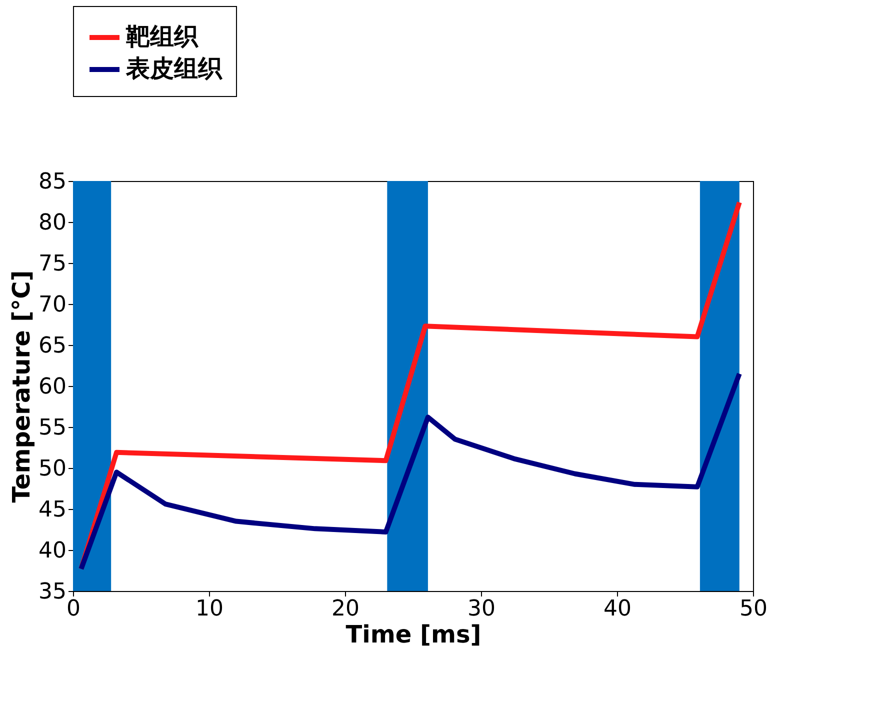  I want to click on y-tick-label: 65, so click(52, 346).